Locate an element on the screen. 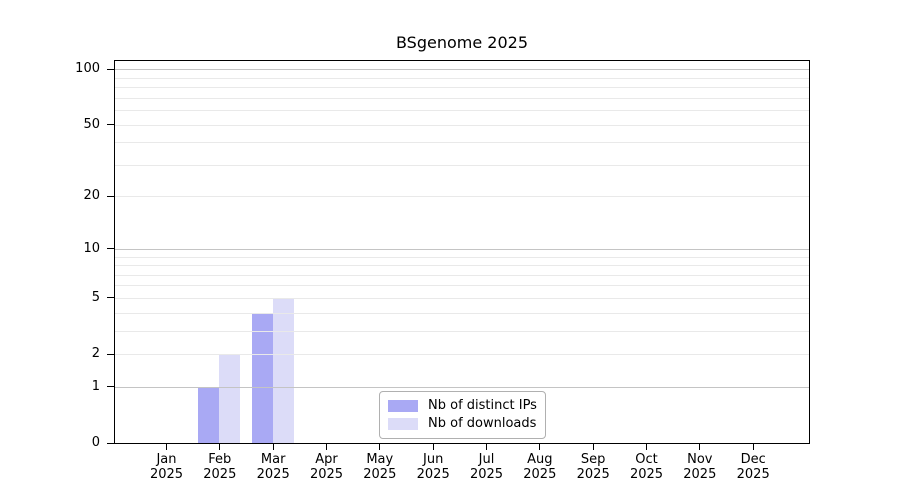 Image resolution: width=900 pixels, height=500 pixels. x-label-month: Sep is located at coordinates (593, 459).